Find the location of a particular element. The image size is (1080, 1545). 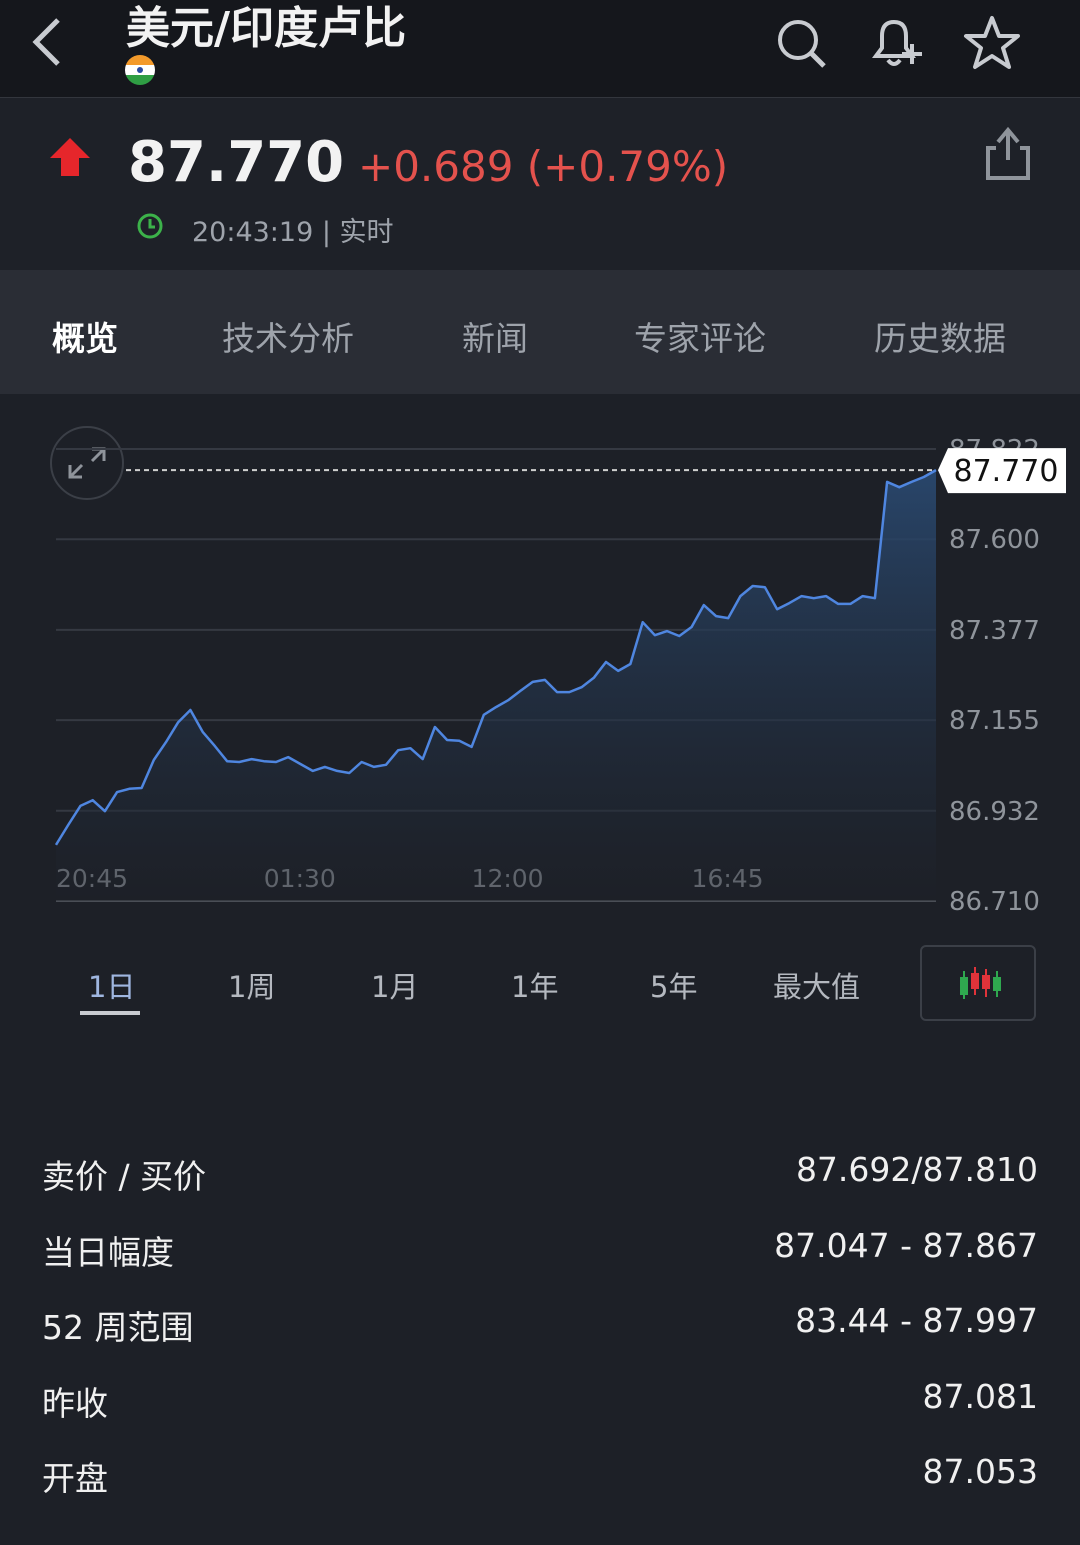

last-price-label: 87.770 is located at coordinates (1006, 471).